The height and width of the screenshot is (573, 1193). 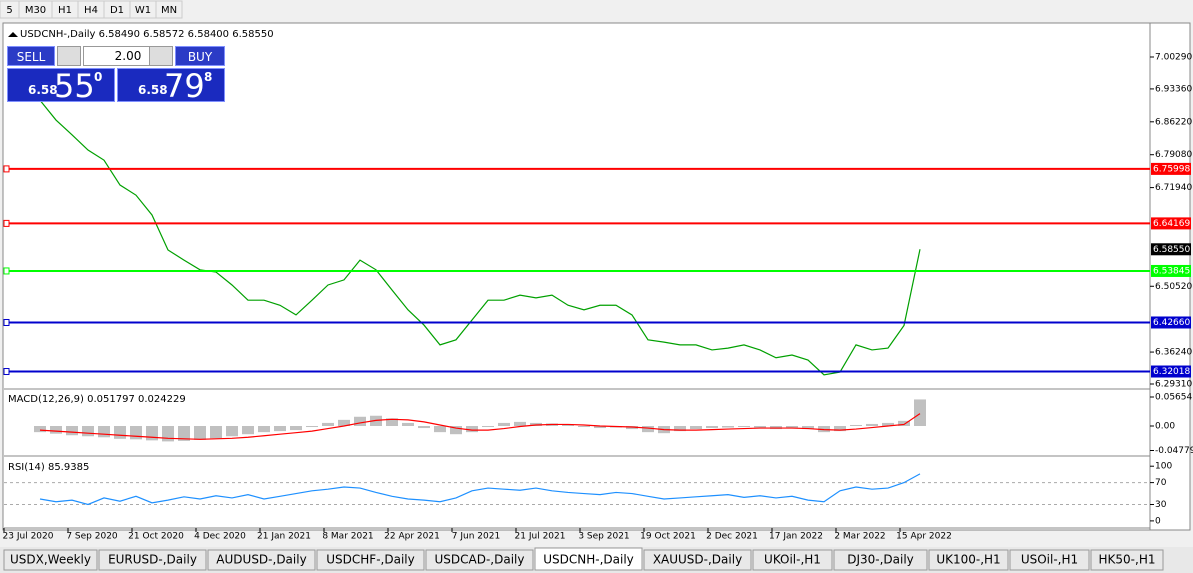 I want to click on timeframe-label: D1, so click(x=117, y=10).